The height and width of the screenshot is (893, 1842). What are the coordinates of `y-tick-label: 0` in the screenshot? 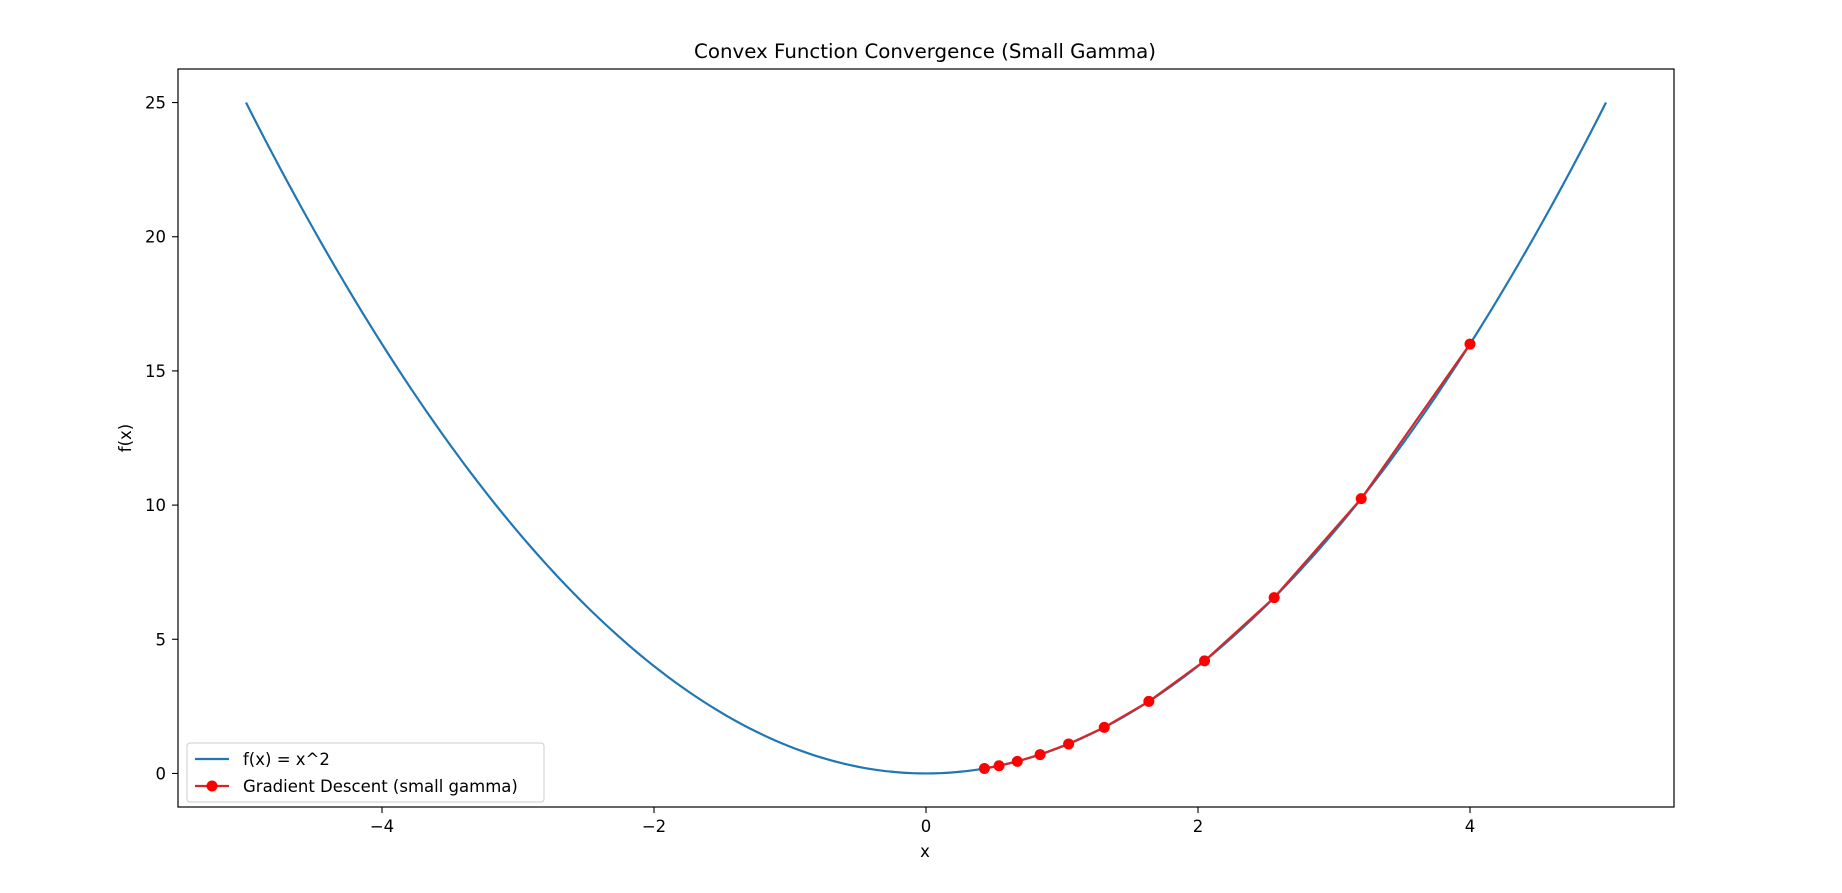 It's located at (161, 773).